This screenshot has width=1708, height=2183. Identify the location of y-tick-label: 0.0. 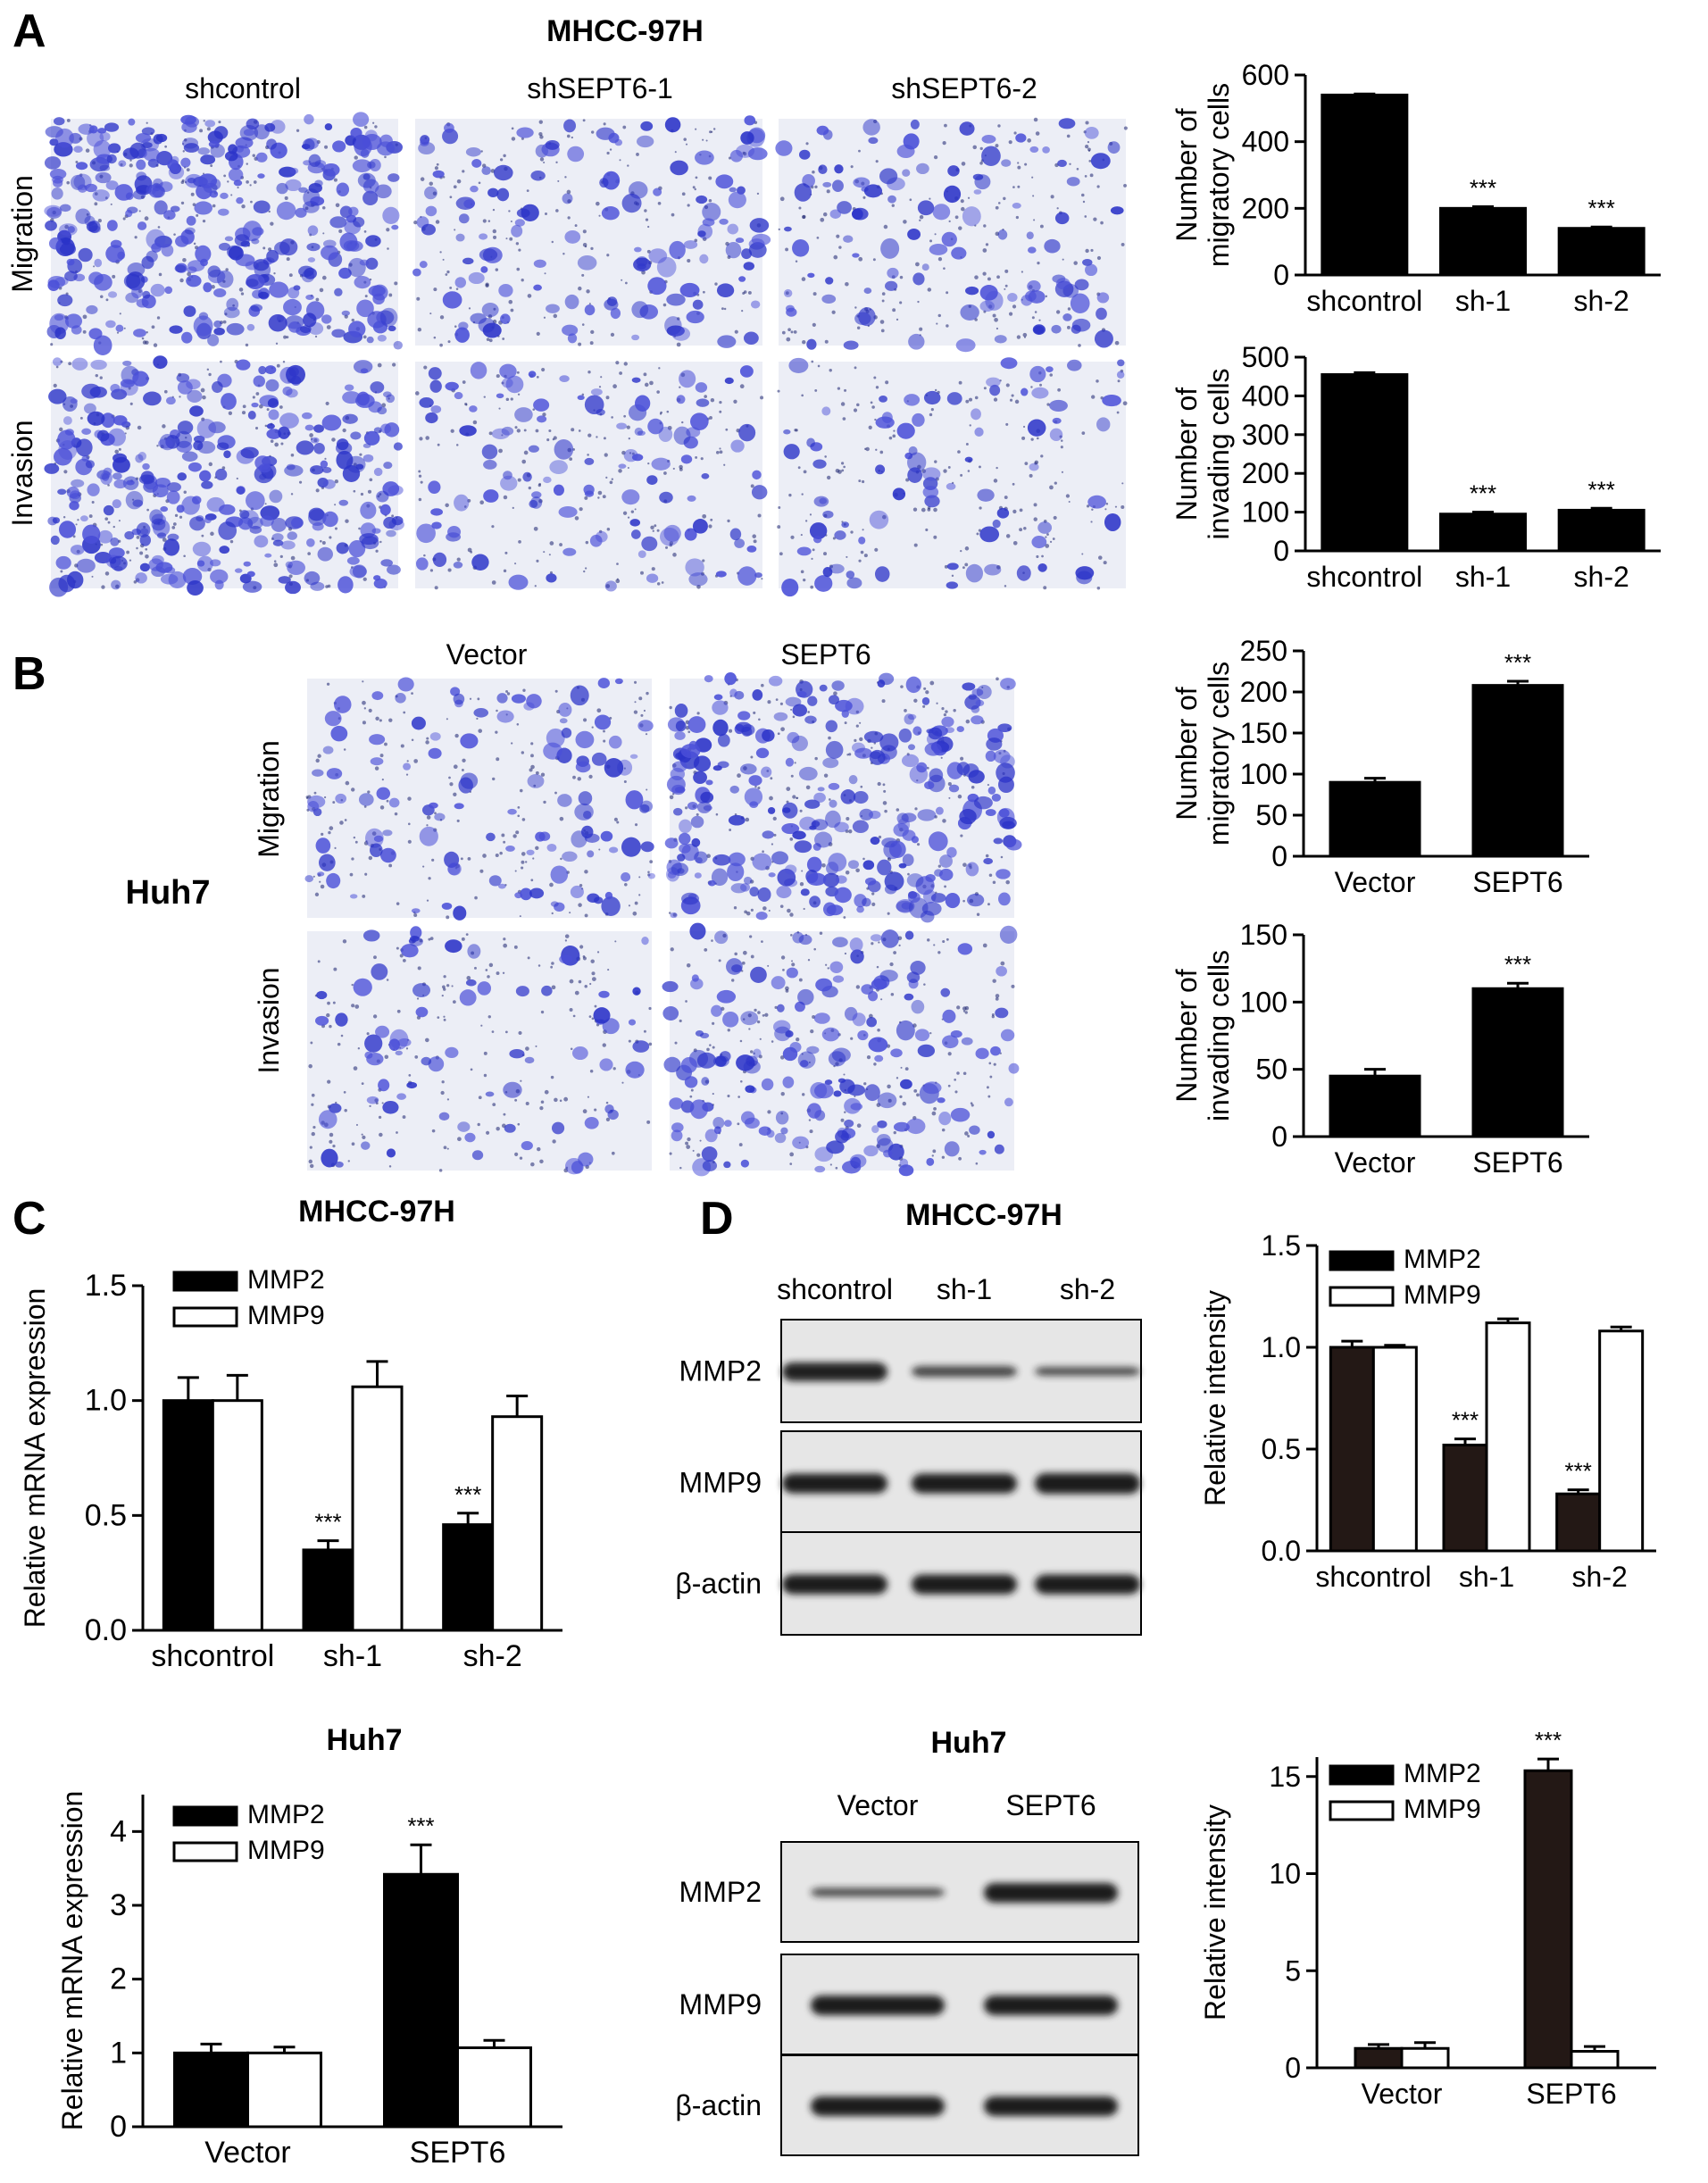
(1281, 1551).